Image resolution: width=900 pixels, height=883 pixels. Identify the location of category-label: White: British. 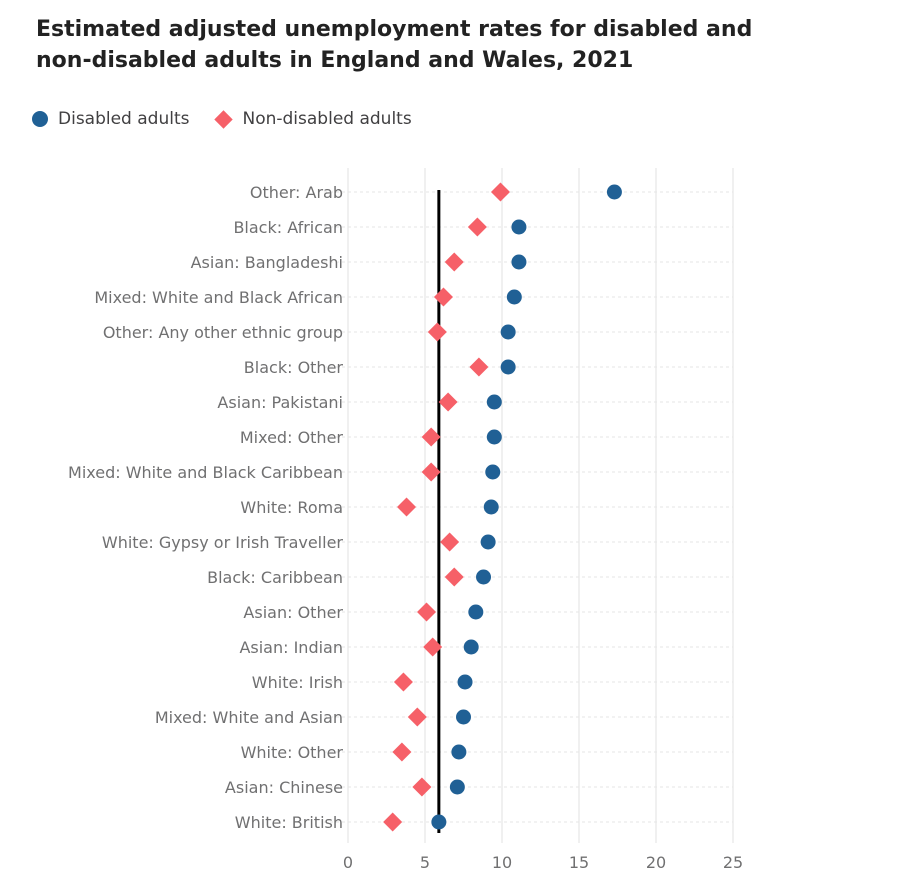
(289, 822).